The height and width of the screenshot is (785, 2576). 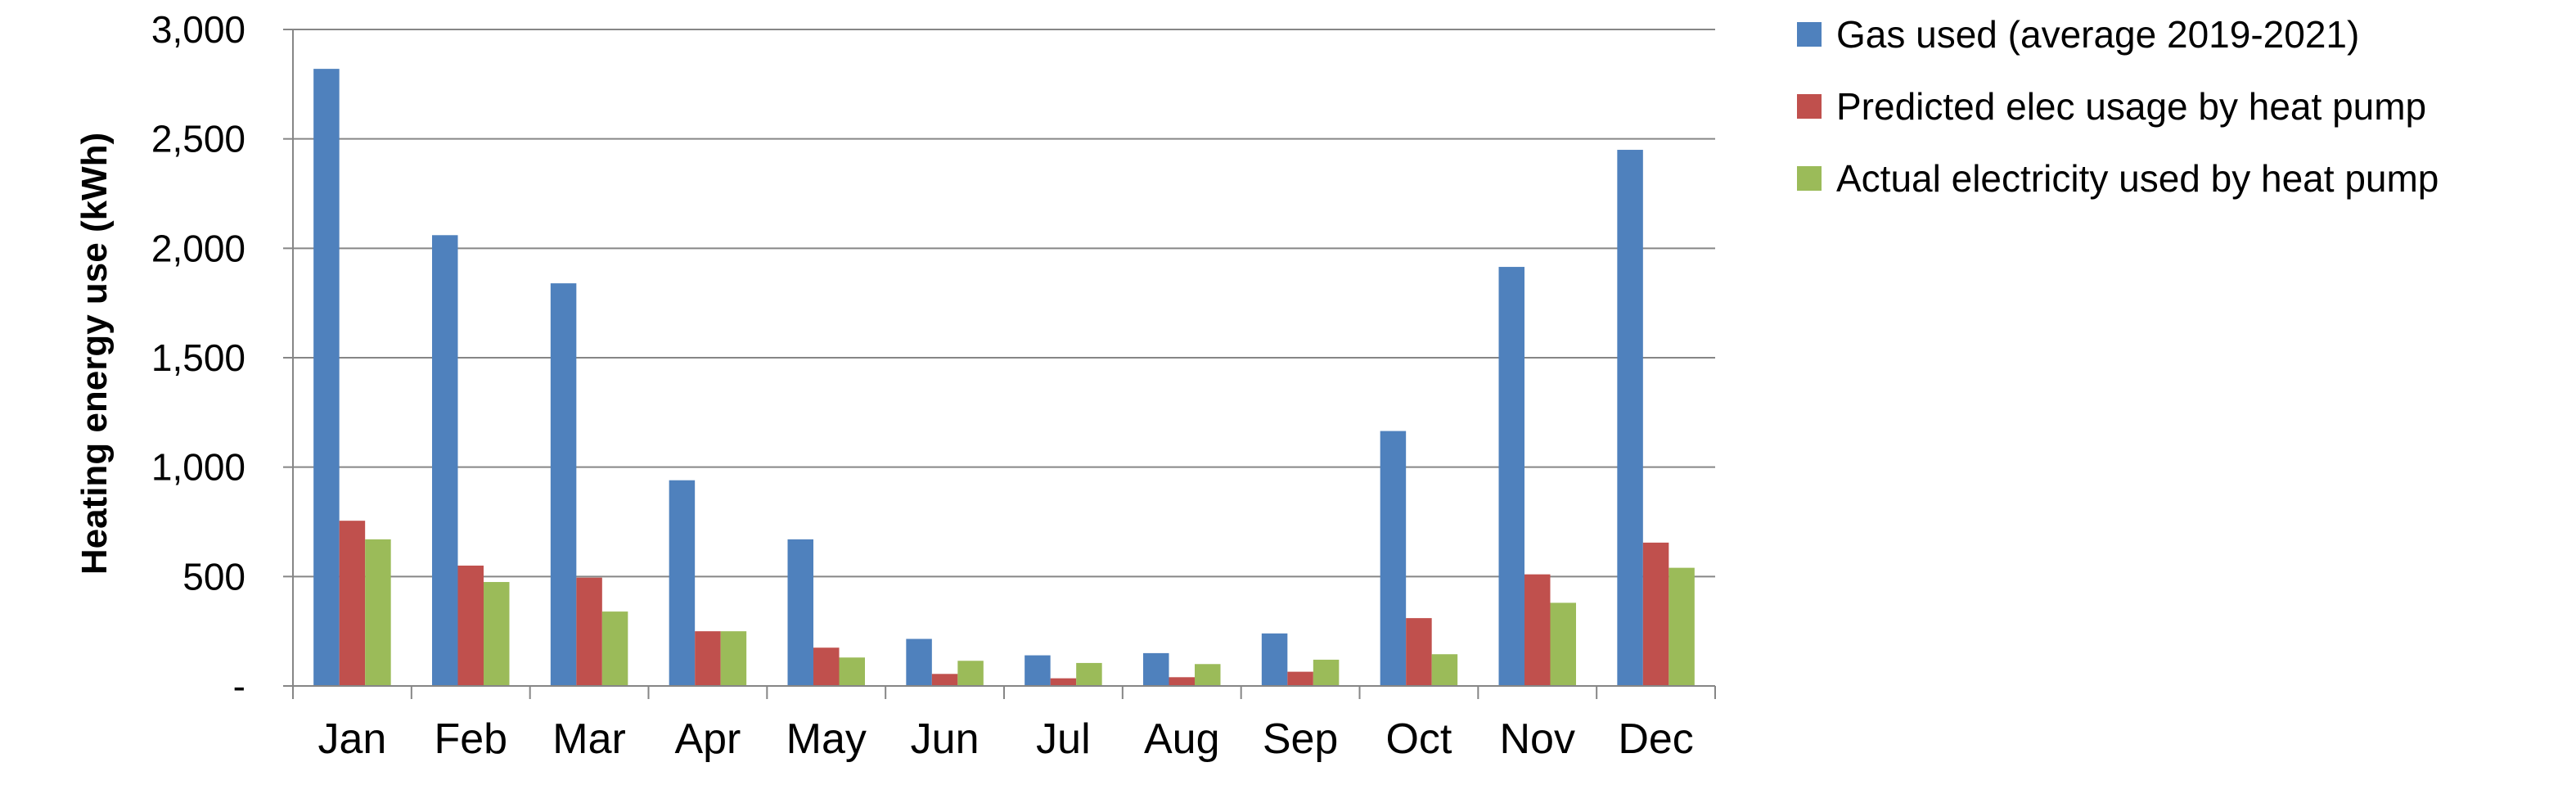 What do you see at coordinates (471, 739) in the screenshot?
I see `x-category-label: Feb` at bounding box center [471, 739].